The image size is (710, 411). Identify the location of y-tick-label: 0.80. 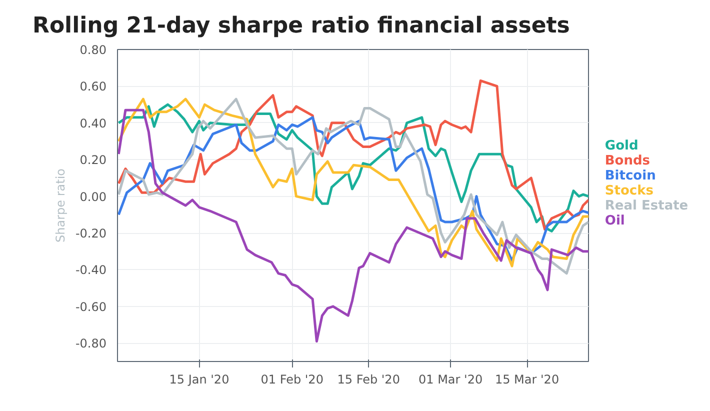
(93, 50).